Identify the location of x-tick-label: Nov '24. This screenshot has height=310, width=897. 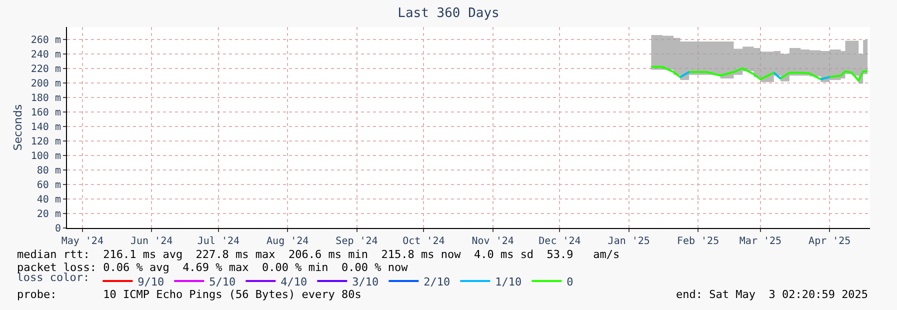
(493, 241).